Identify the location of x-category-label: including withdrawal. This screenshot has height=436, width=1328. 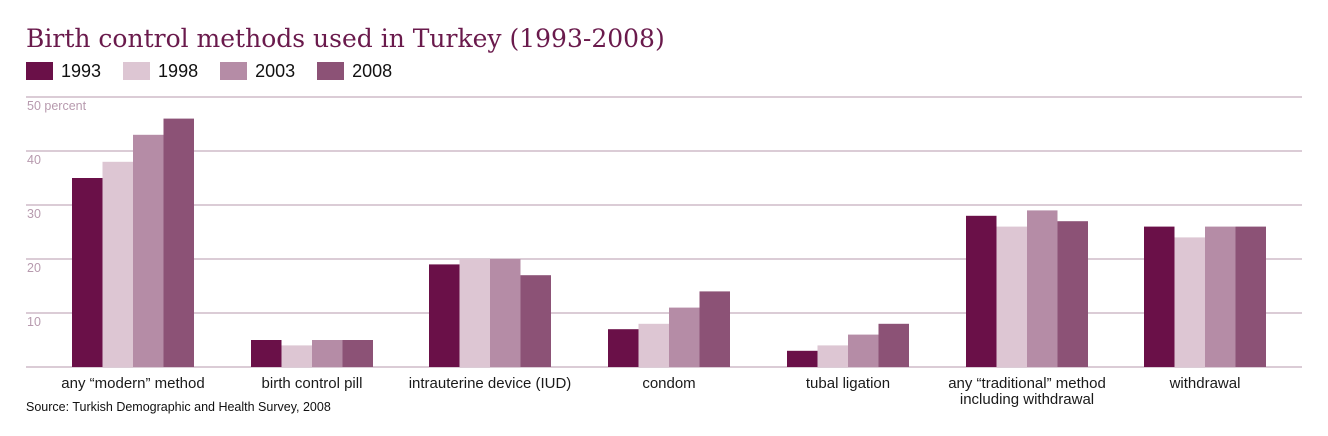
(1027, 399).